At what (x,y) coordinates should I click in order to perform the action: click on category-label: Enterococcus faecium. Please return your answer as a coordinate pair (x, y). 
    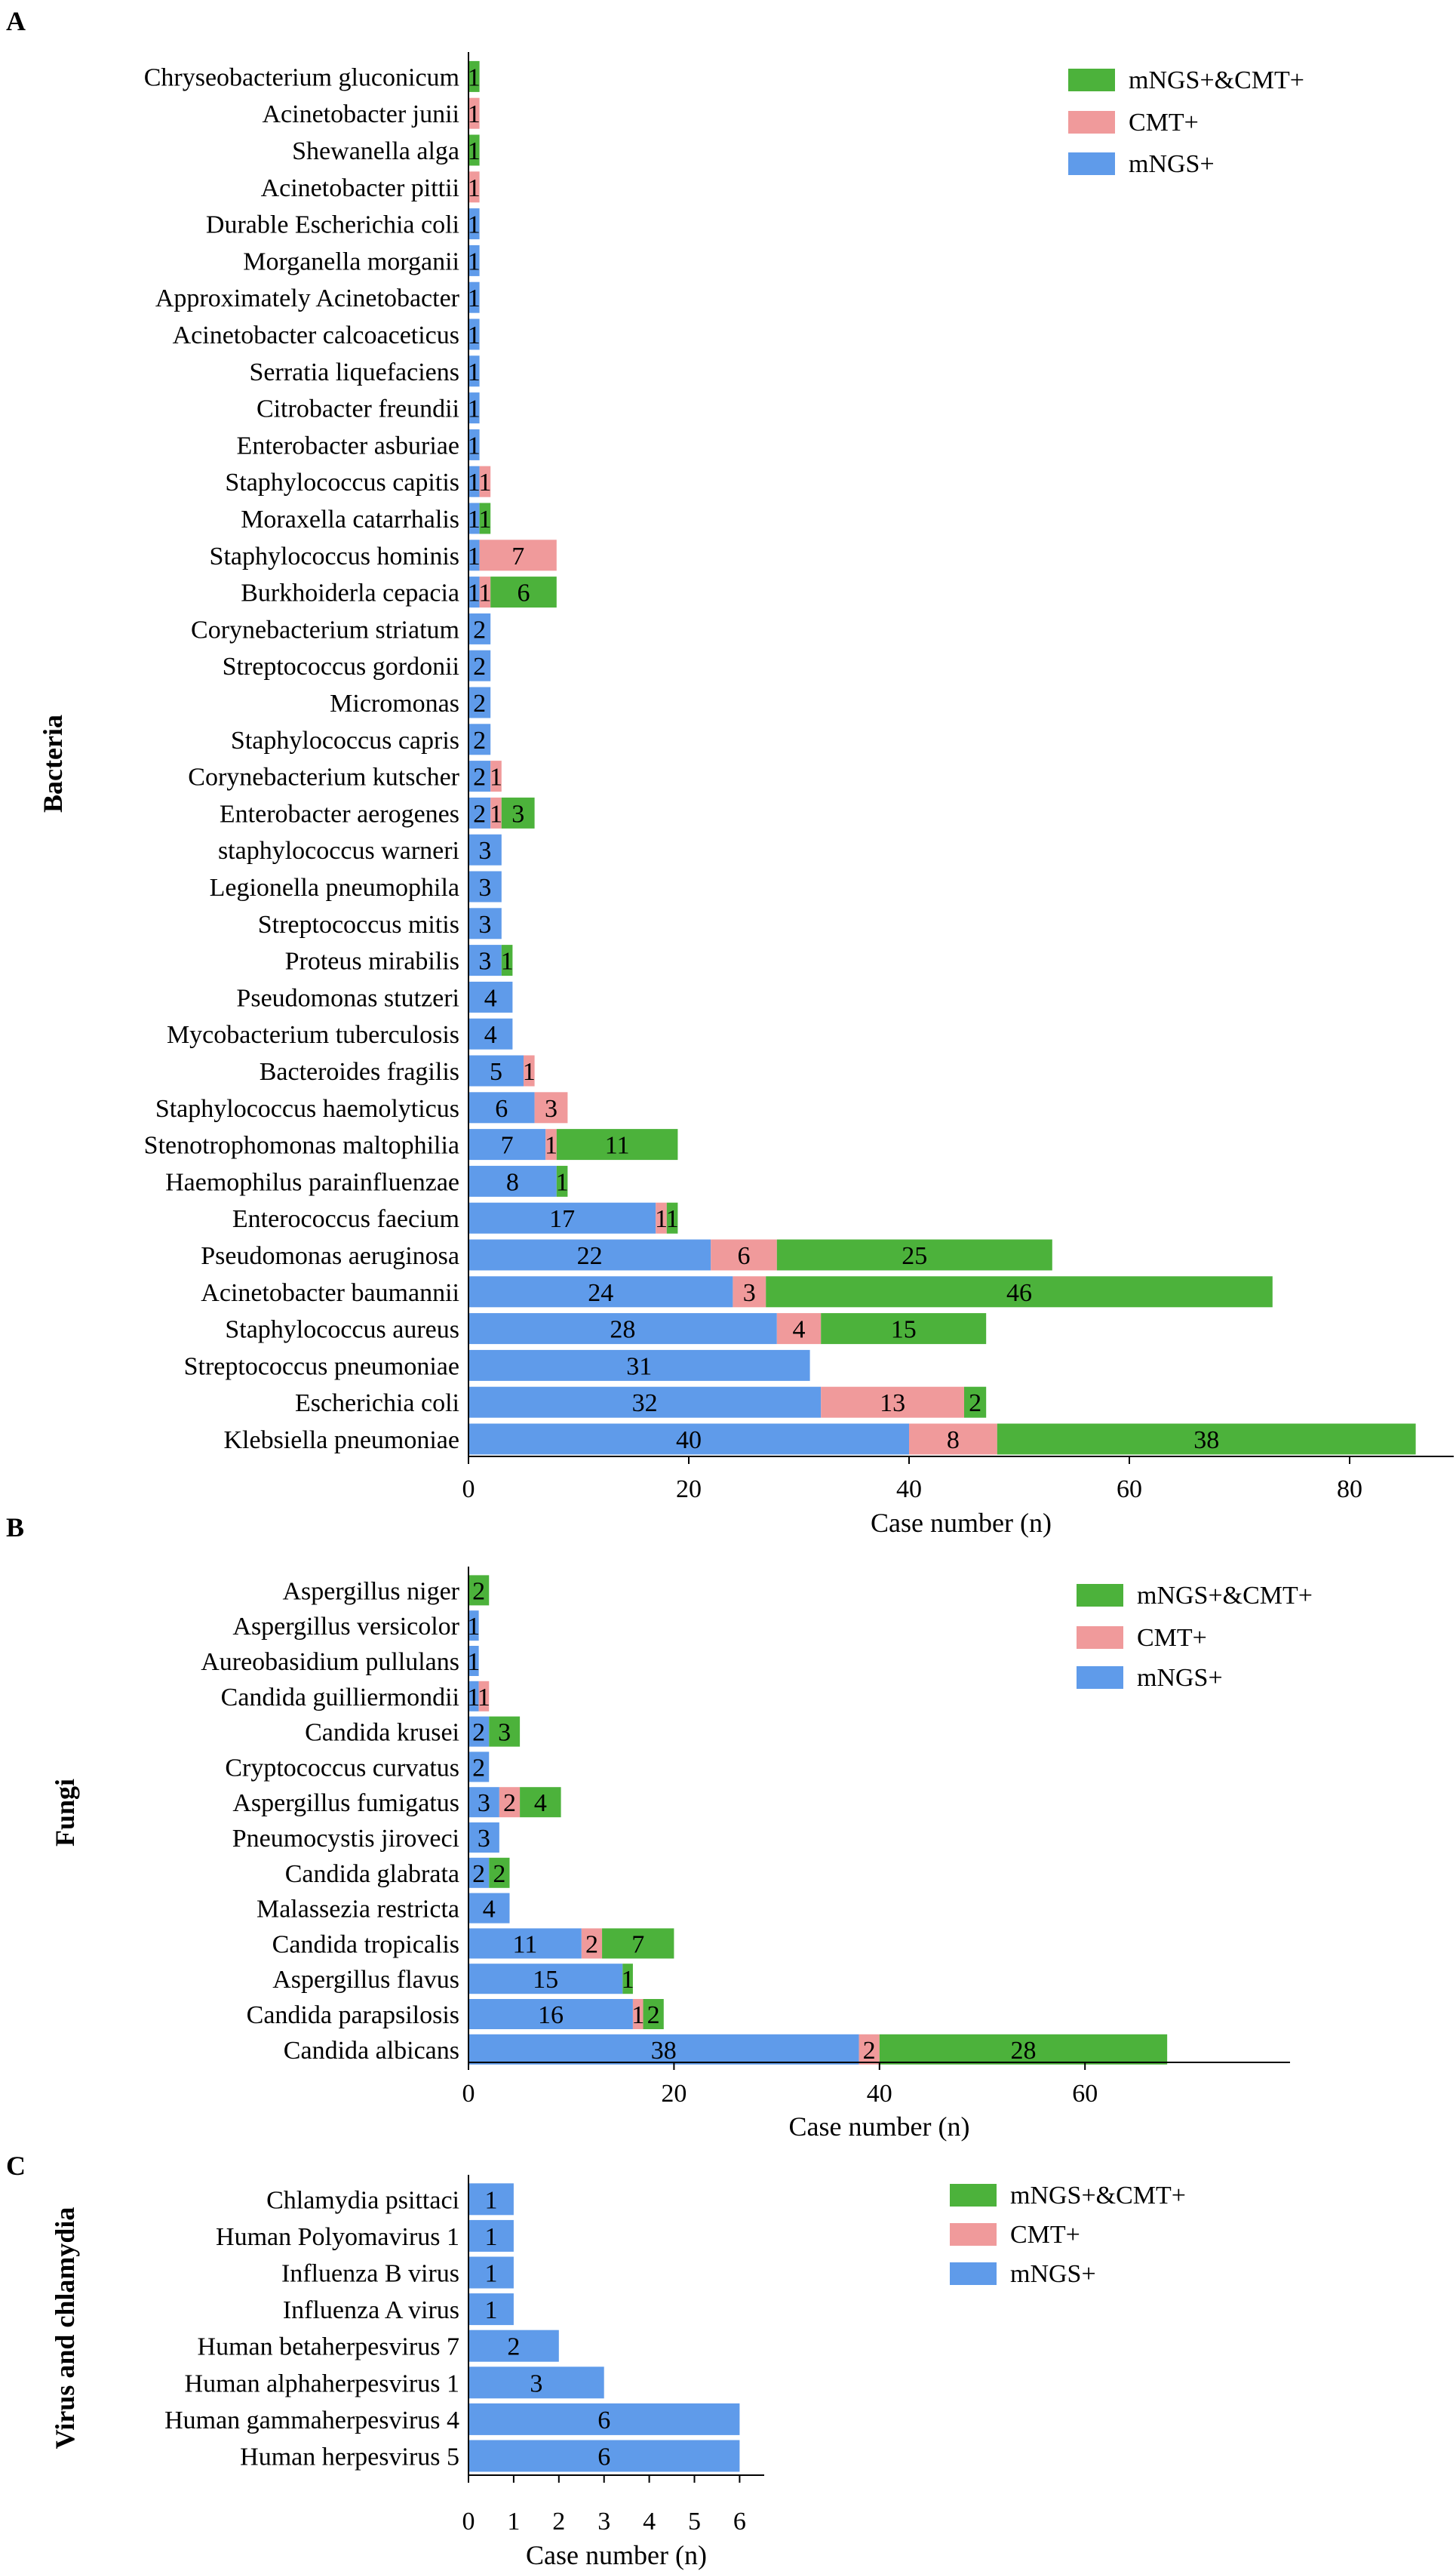
    Looking at the image, I should click on (345, 1219).